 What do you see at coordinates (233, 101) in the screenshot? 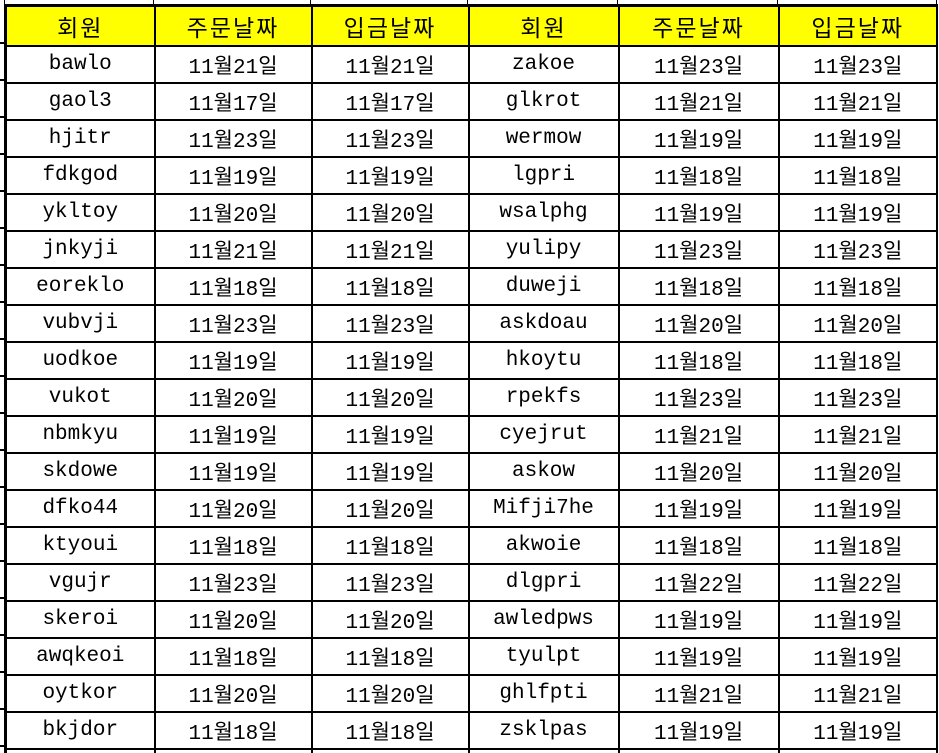
I see `order-date-cell: 11월17일` at bounding box center [233, 101].